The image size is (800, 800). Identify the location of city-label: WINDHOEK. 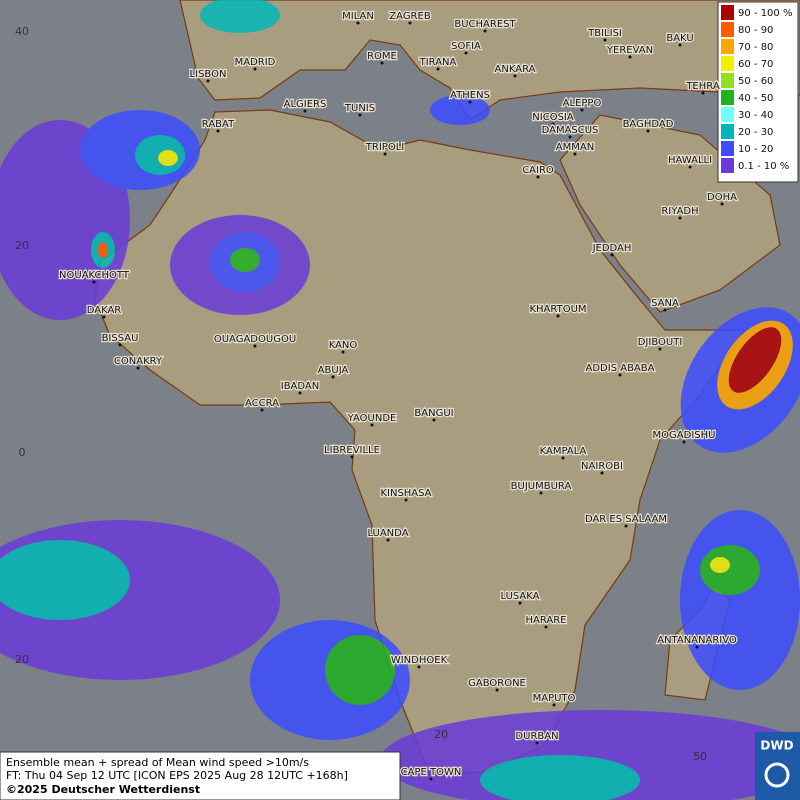
(419, 660).